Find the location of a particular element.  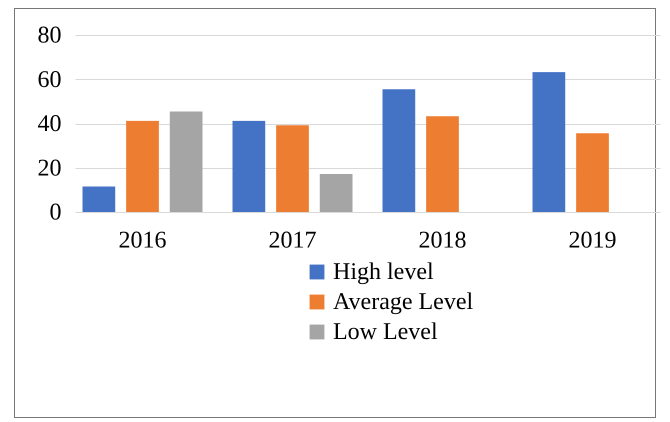

y-tick-label: 40 is located at coordinates (50, 124).